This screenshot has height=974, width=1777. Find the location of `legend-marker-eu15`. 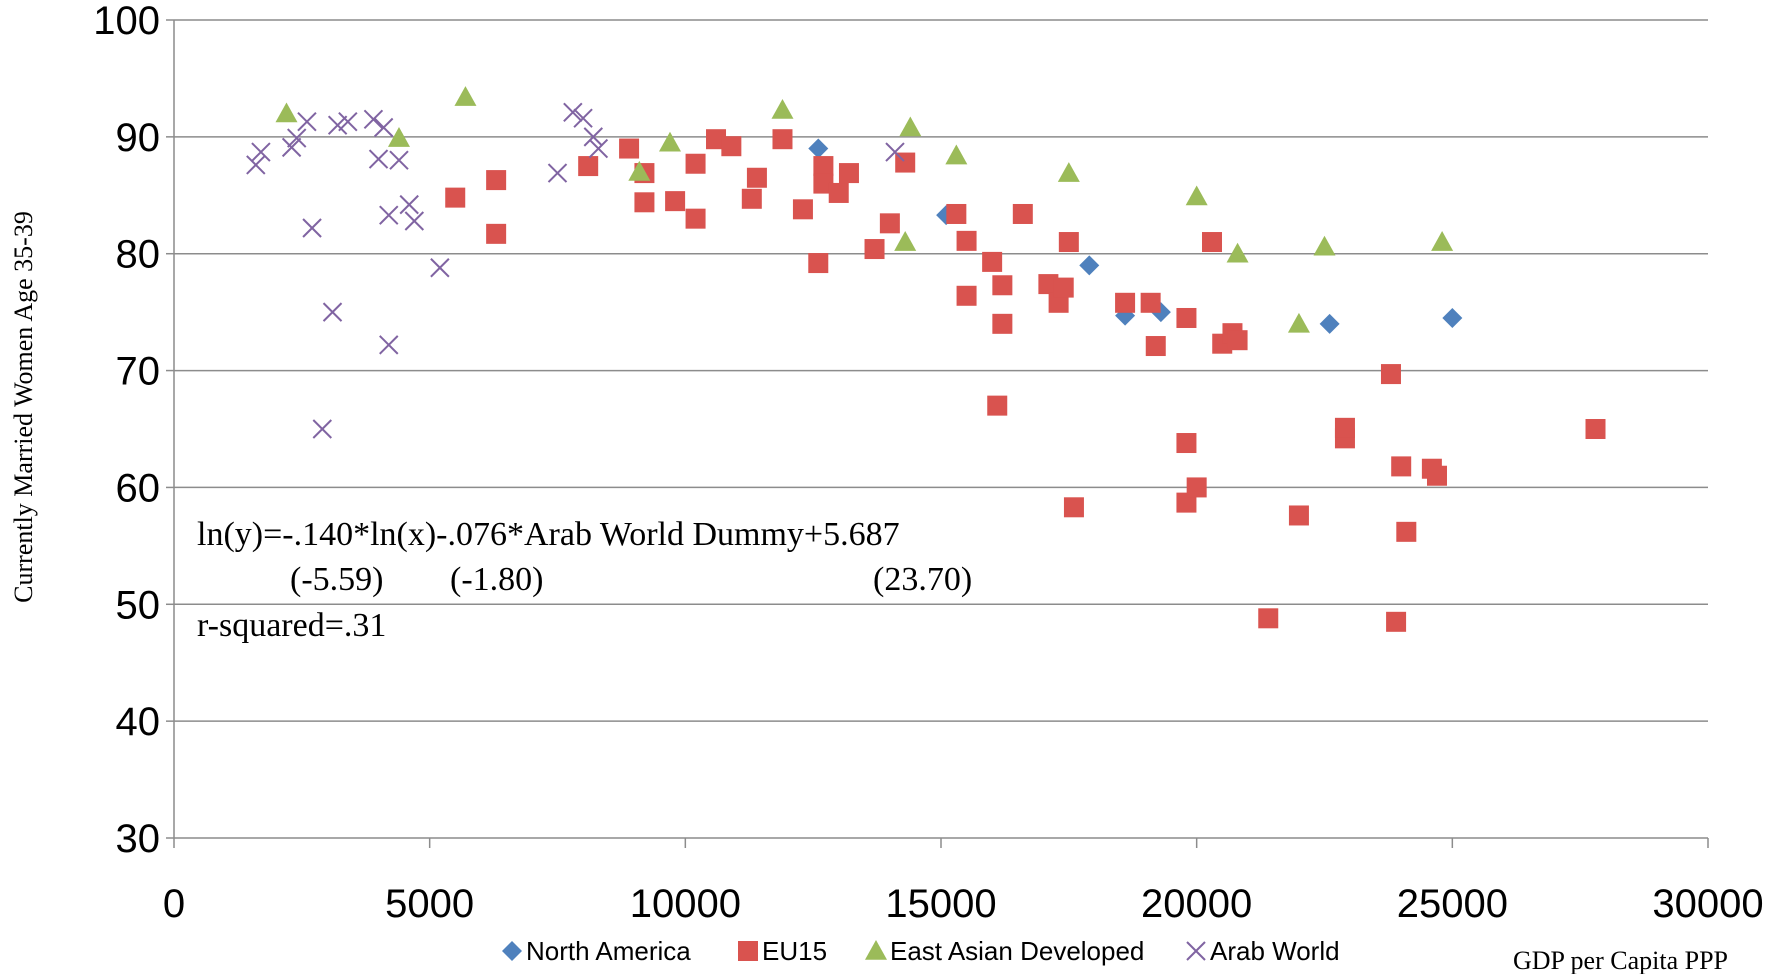

legend-marker-eu15 is located at coordinates (748, 951).